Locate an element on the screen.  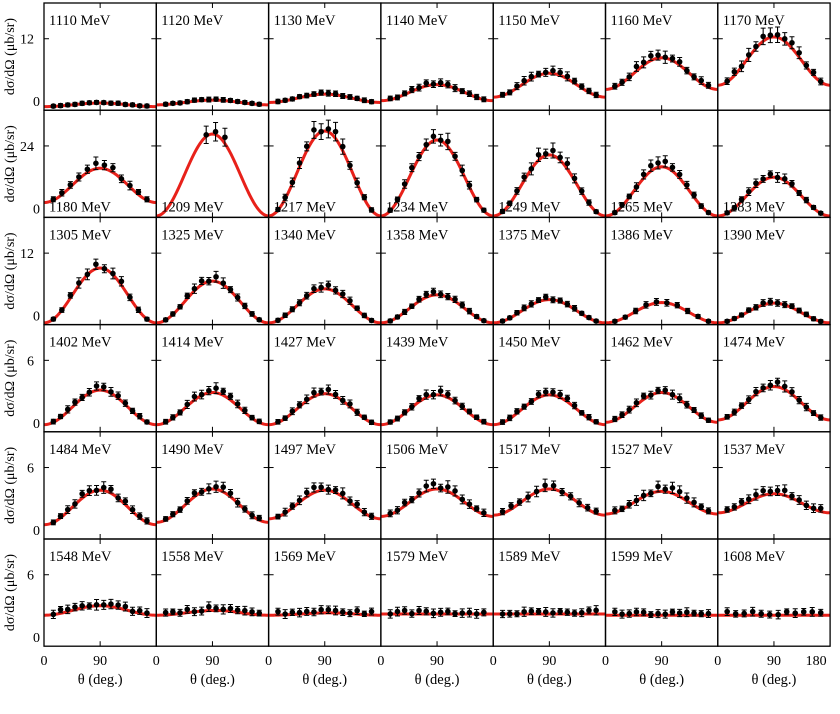
model-curve is located at coordinates (212, 612).